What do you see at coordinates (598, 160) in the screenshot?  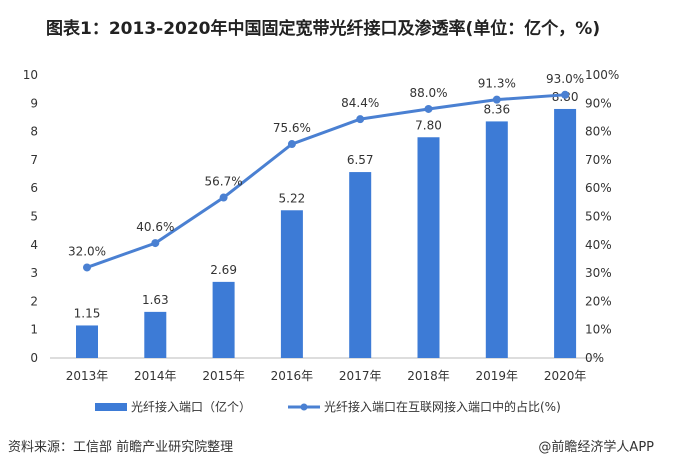 I see `right-axis-tick: 70%` at bounding box center [598, 160].